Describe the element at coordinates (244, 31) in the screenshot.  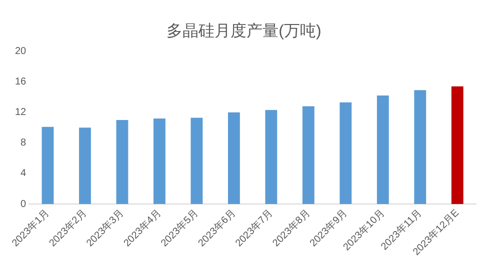
I see `chart-title: 多晶硅月度产量(万吨)` at that location.